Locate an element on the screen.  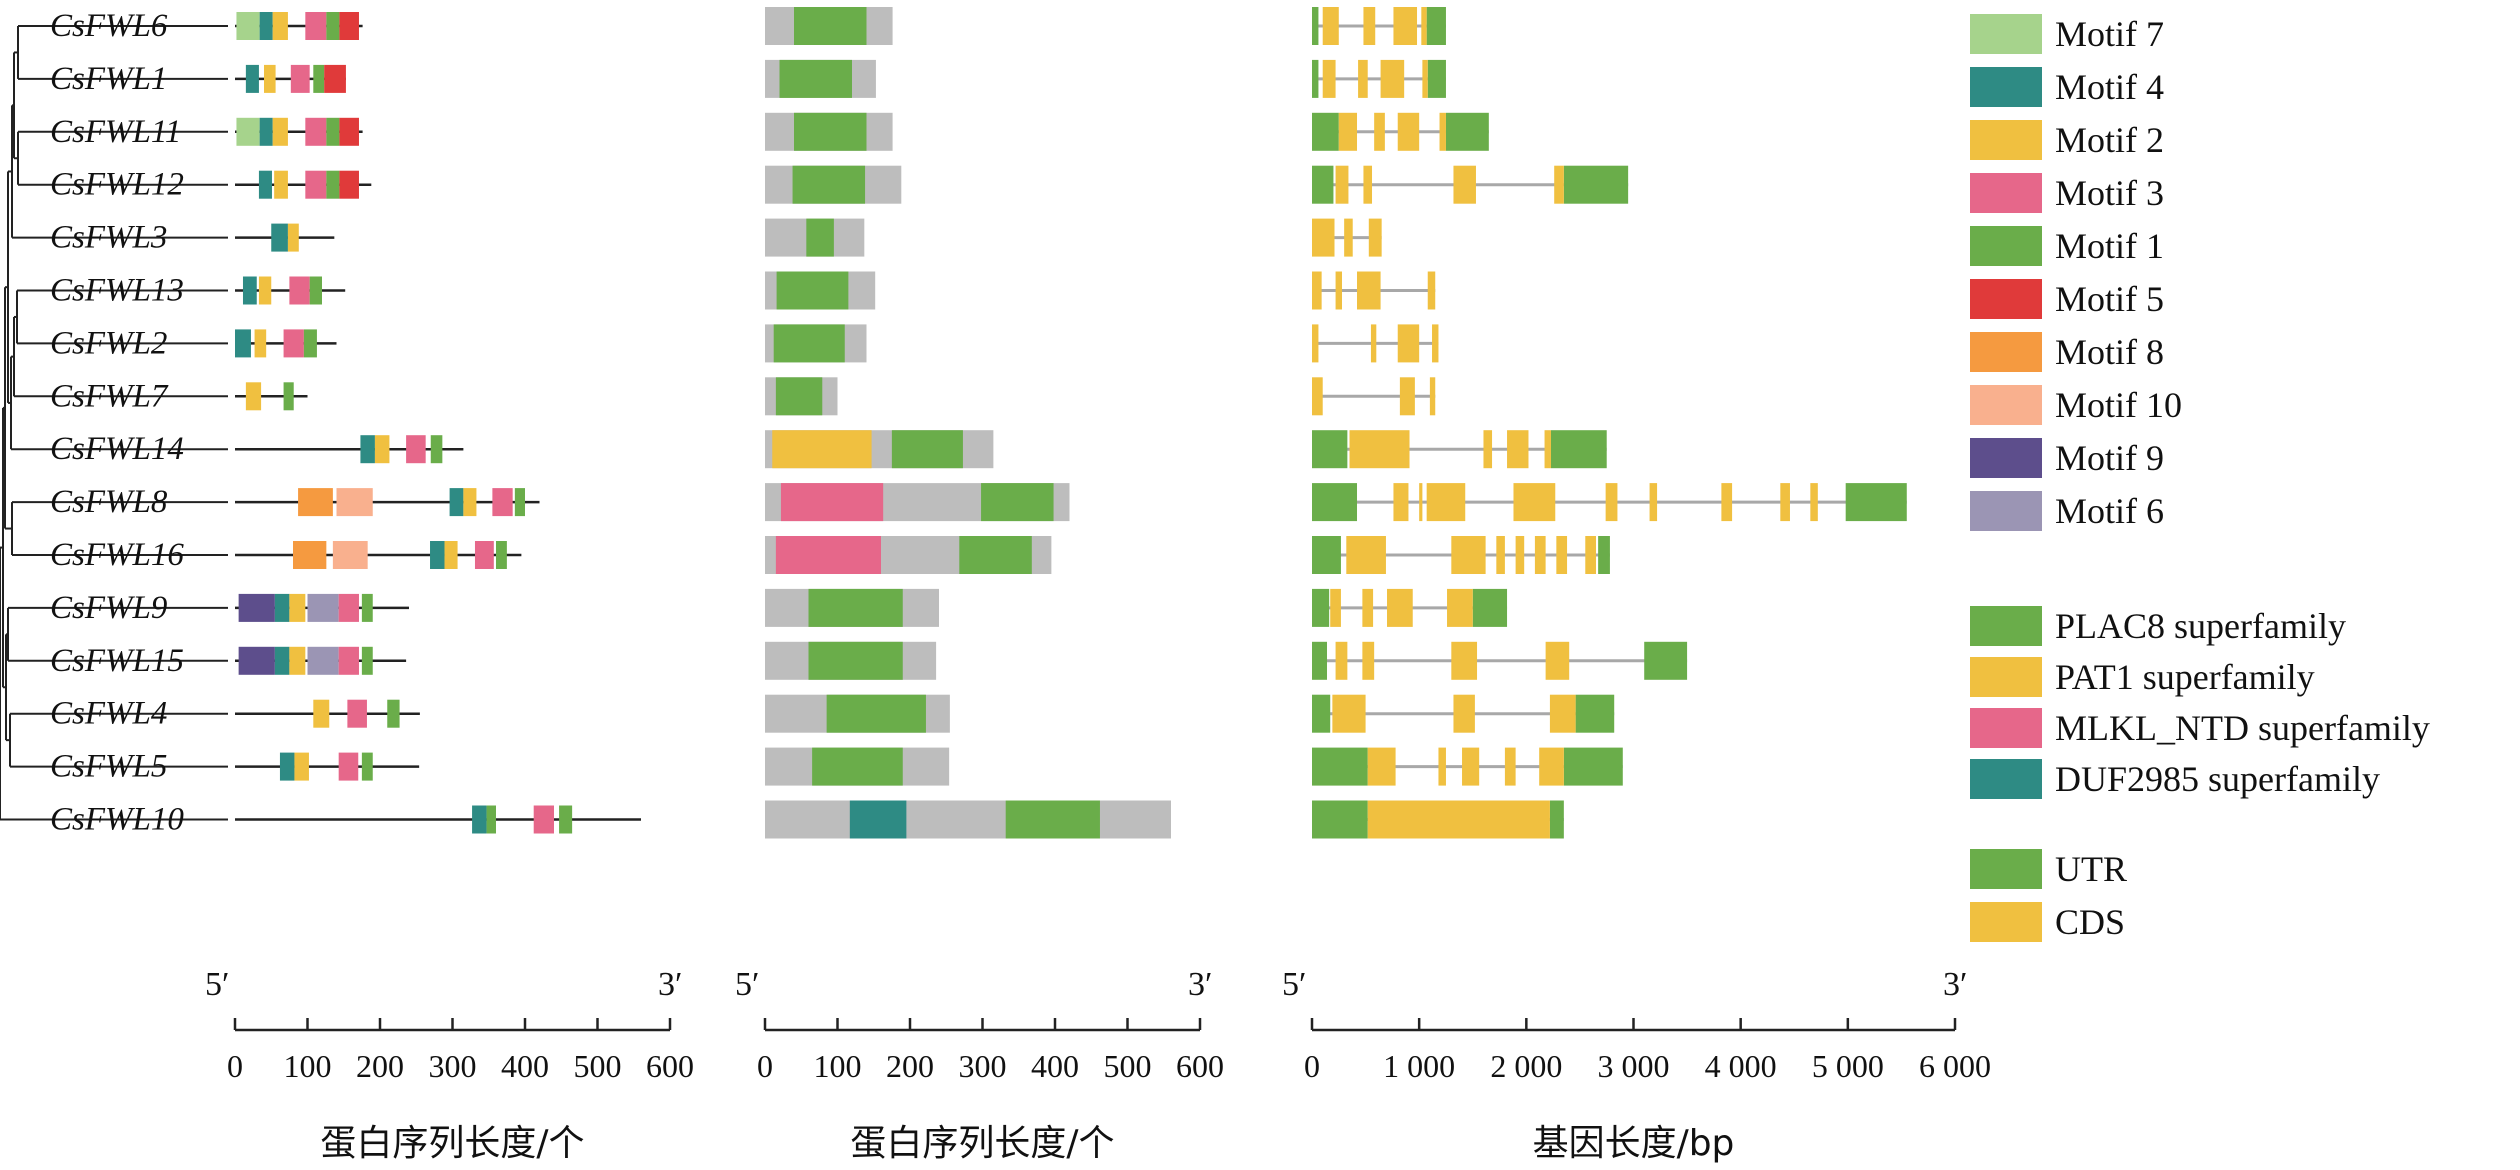
axis-5prime-domain: 5′ is located at coordinates (747, 984).